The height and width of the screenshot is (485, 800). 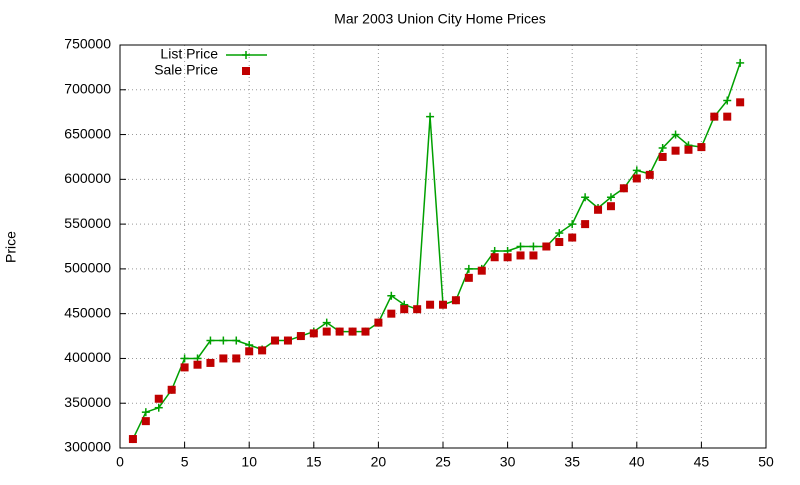 What do you see at coordinates (87, 357) in the screenshot?
I see `y-tick-label: 400000` at bounding box center [87, 357].